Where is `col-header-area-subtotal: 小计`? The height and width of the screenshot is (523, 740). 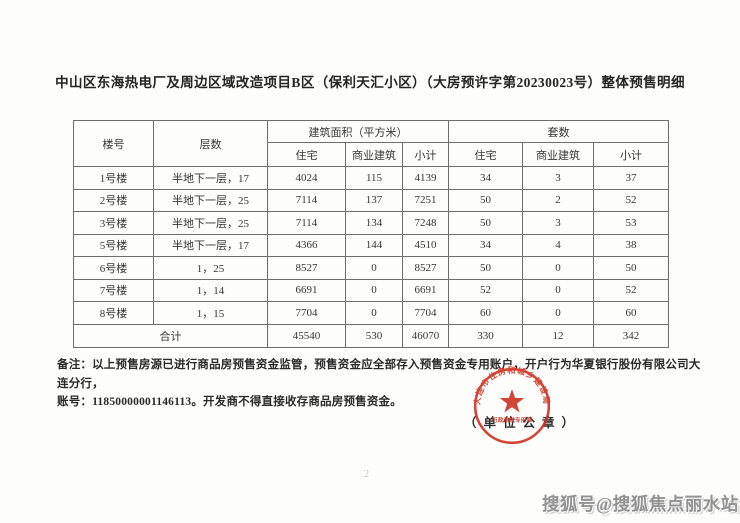
col-header-area-subtotal: 小计 is located at coordinates (425, 154).